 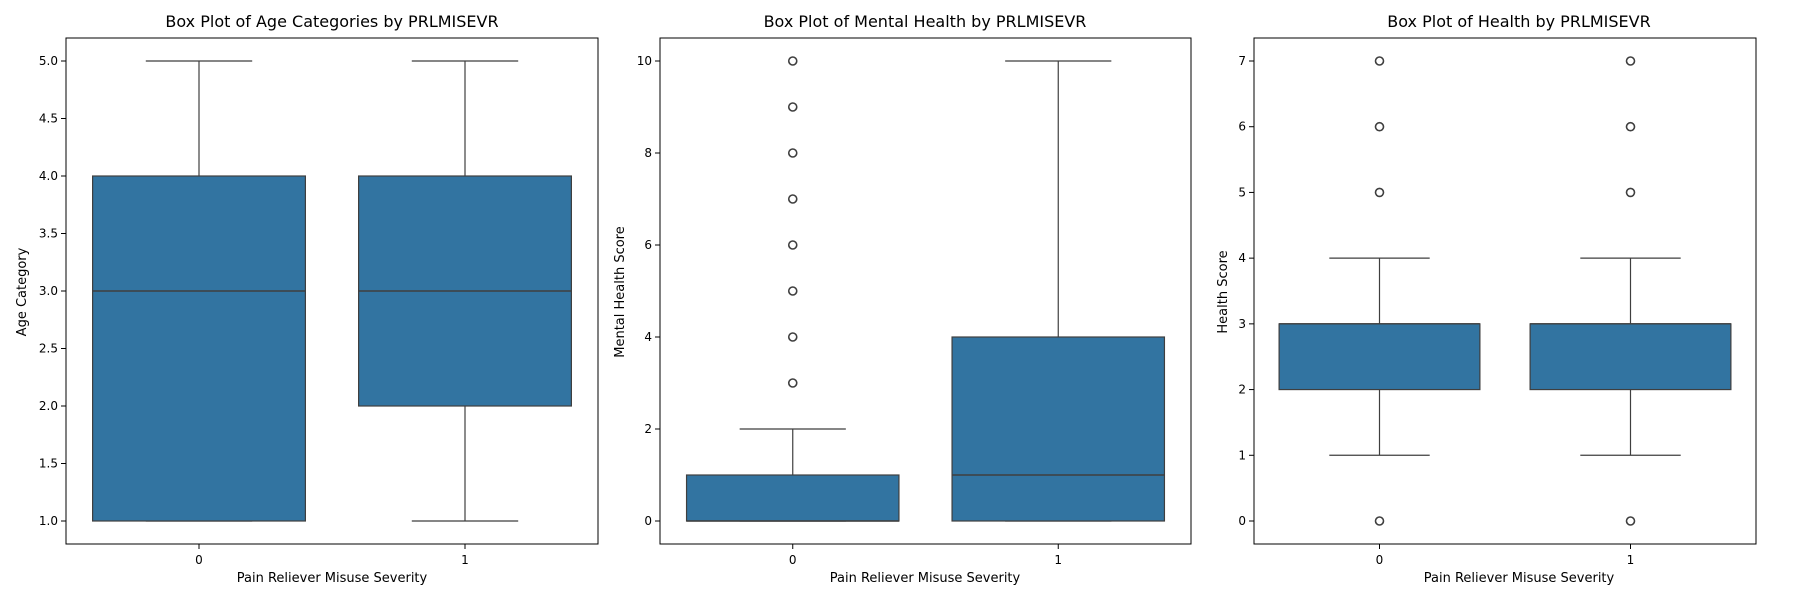 What do you see at coordinates (48, 176) in the screenshot?
I see `y-tick-label: 4.0` at bounding box center [48, 176].